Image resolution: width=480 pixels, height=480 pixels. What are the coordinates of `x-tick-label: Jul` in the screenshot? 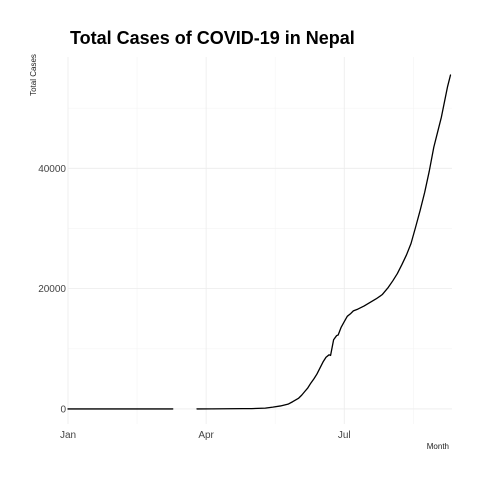 It's located at (344, 435).